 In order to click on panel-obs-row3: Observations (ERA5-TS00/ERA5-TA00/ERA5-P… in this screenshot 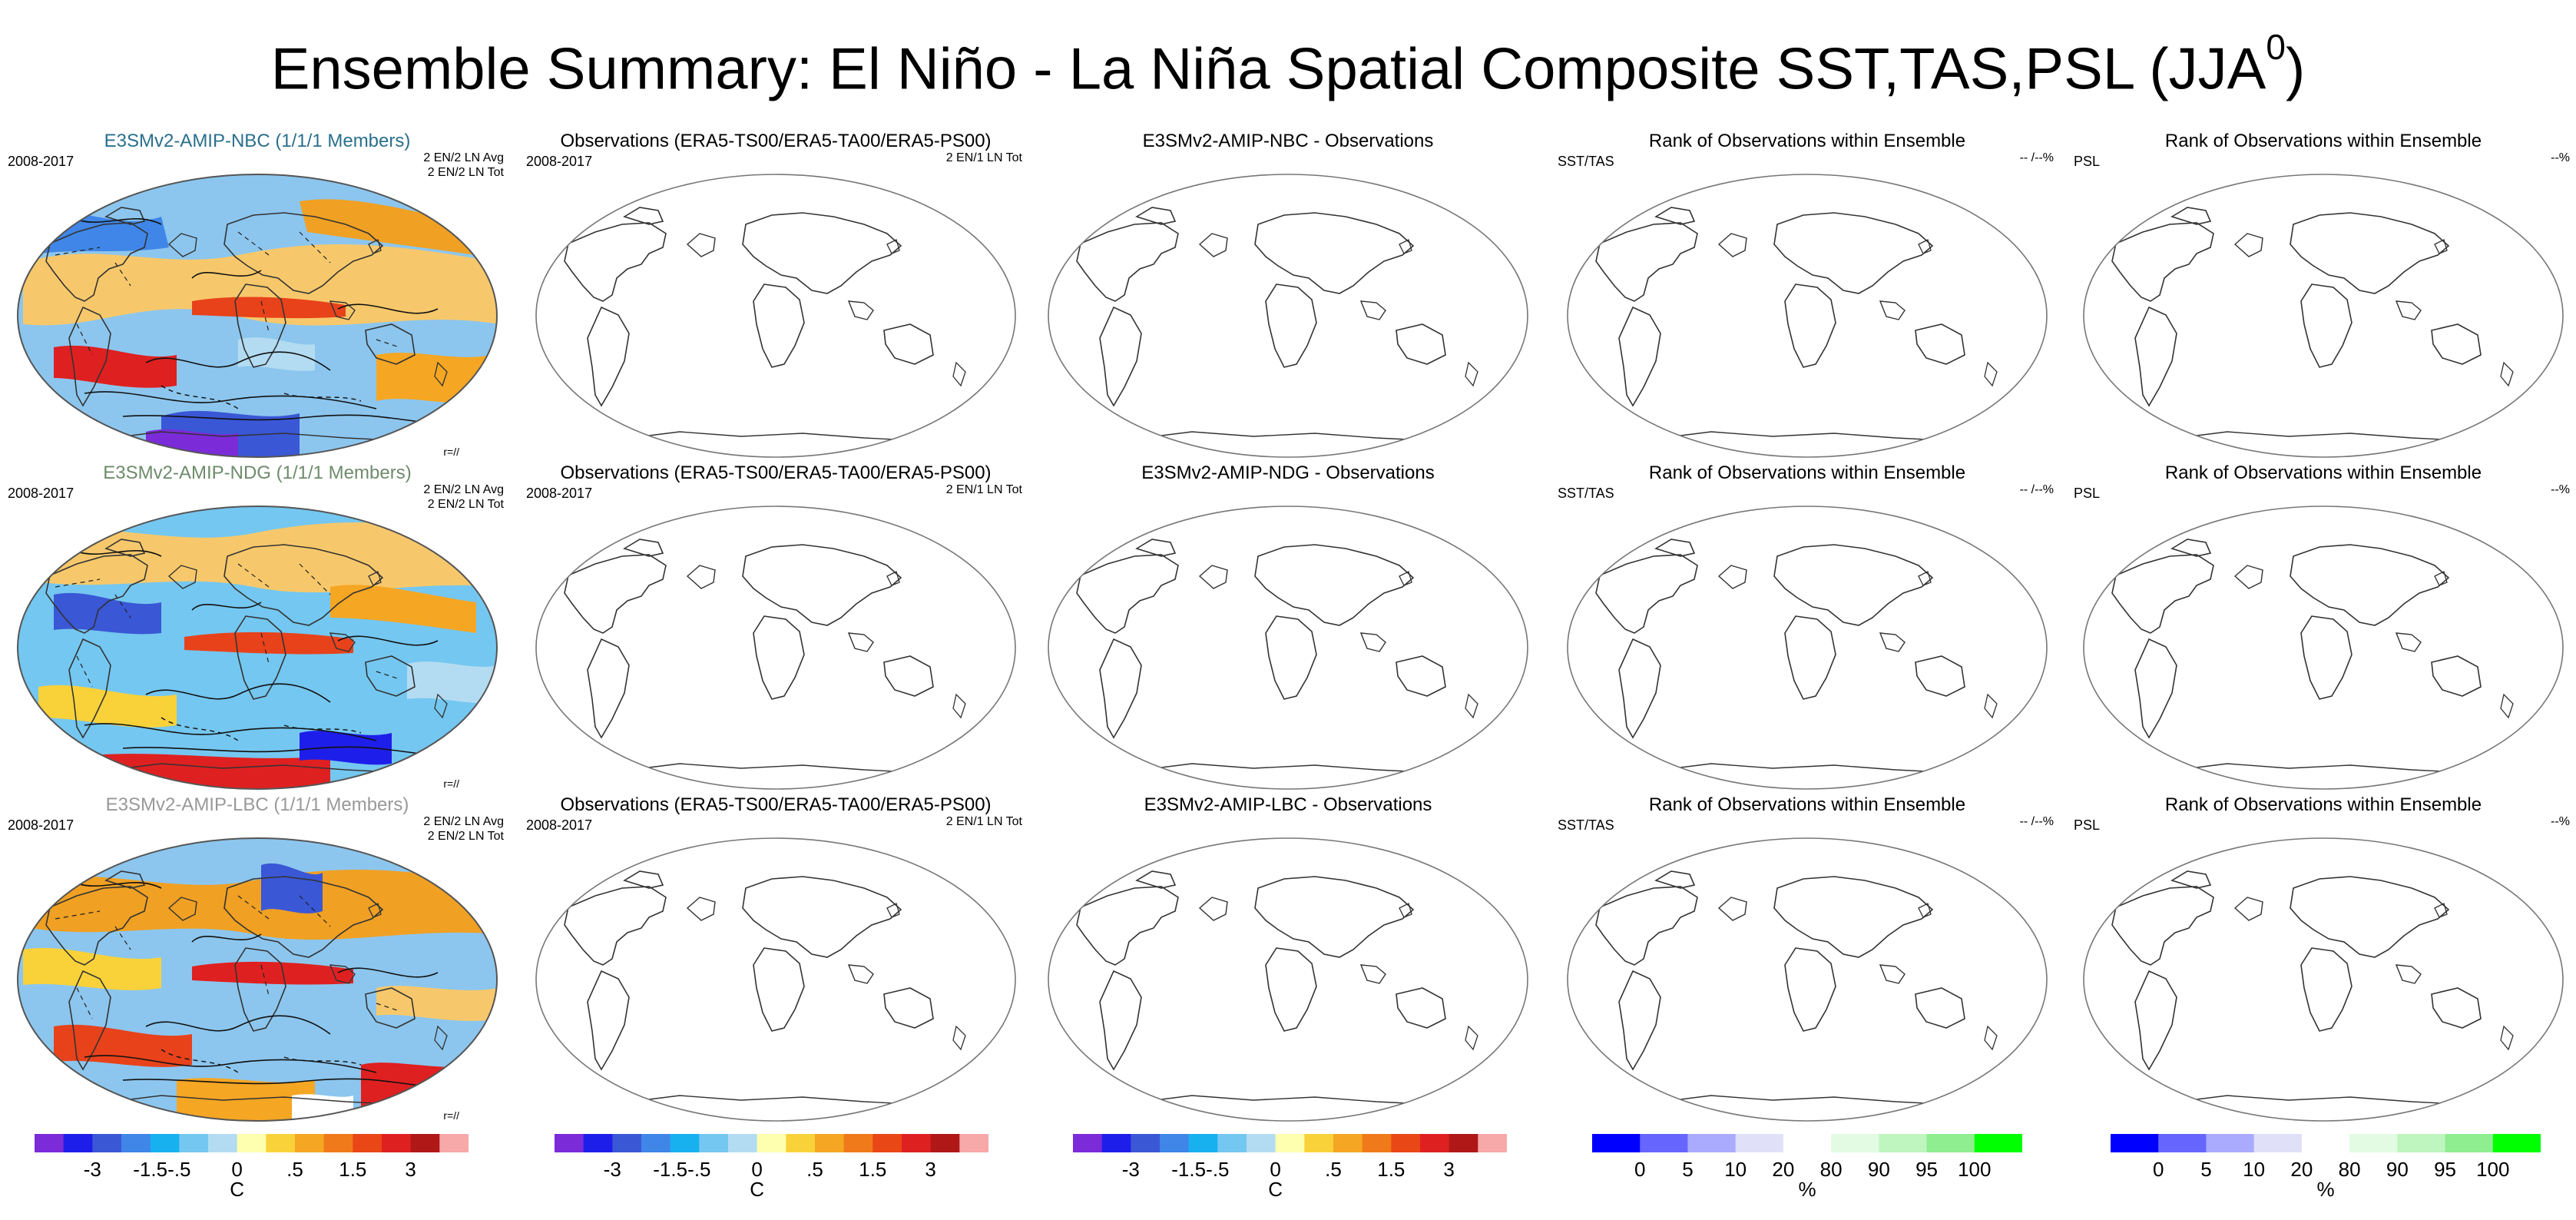, I will do `click(775, 959)`.